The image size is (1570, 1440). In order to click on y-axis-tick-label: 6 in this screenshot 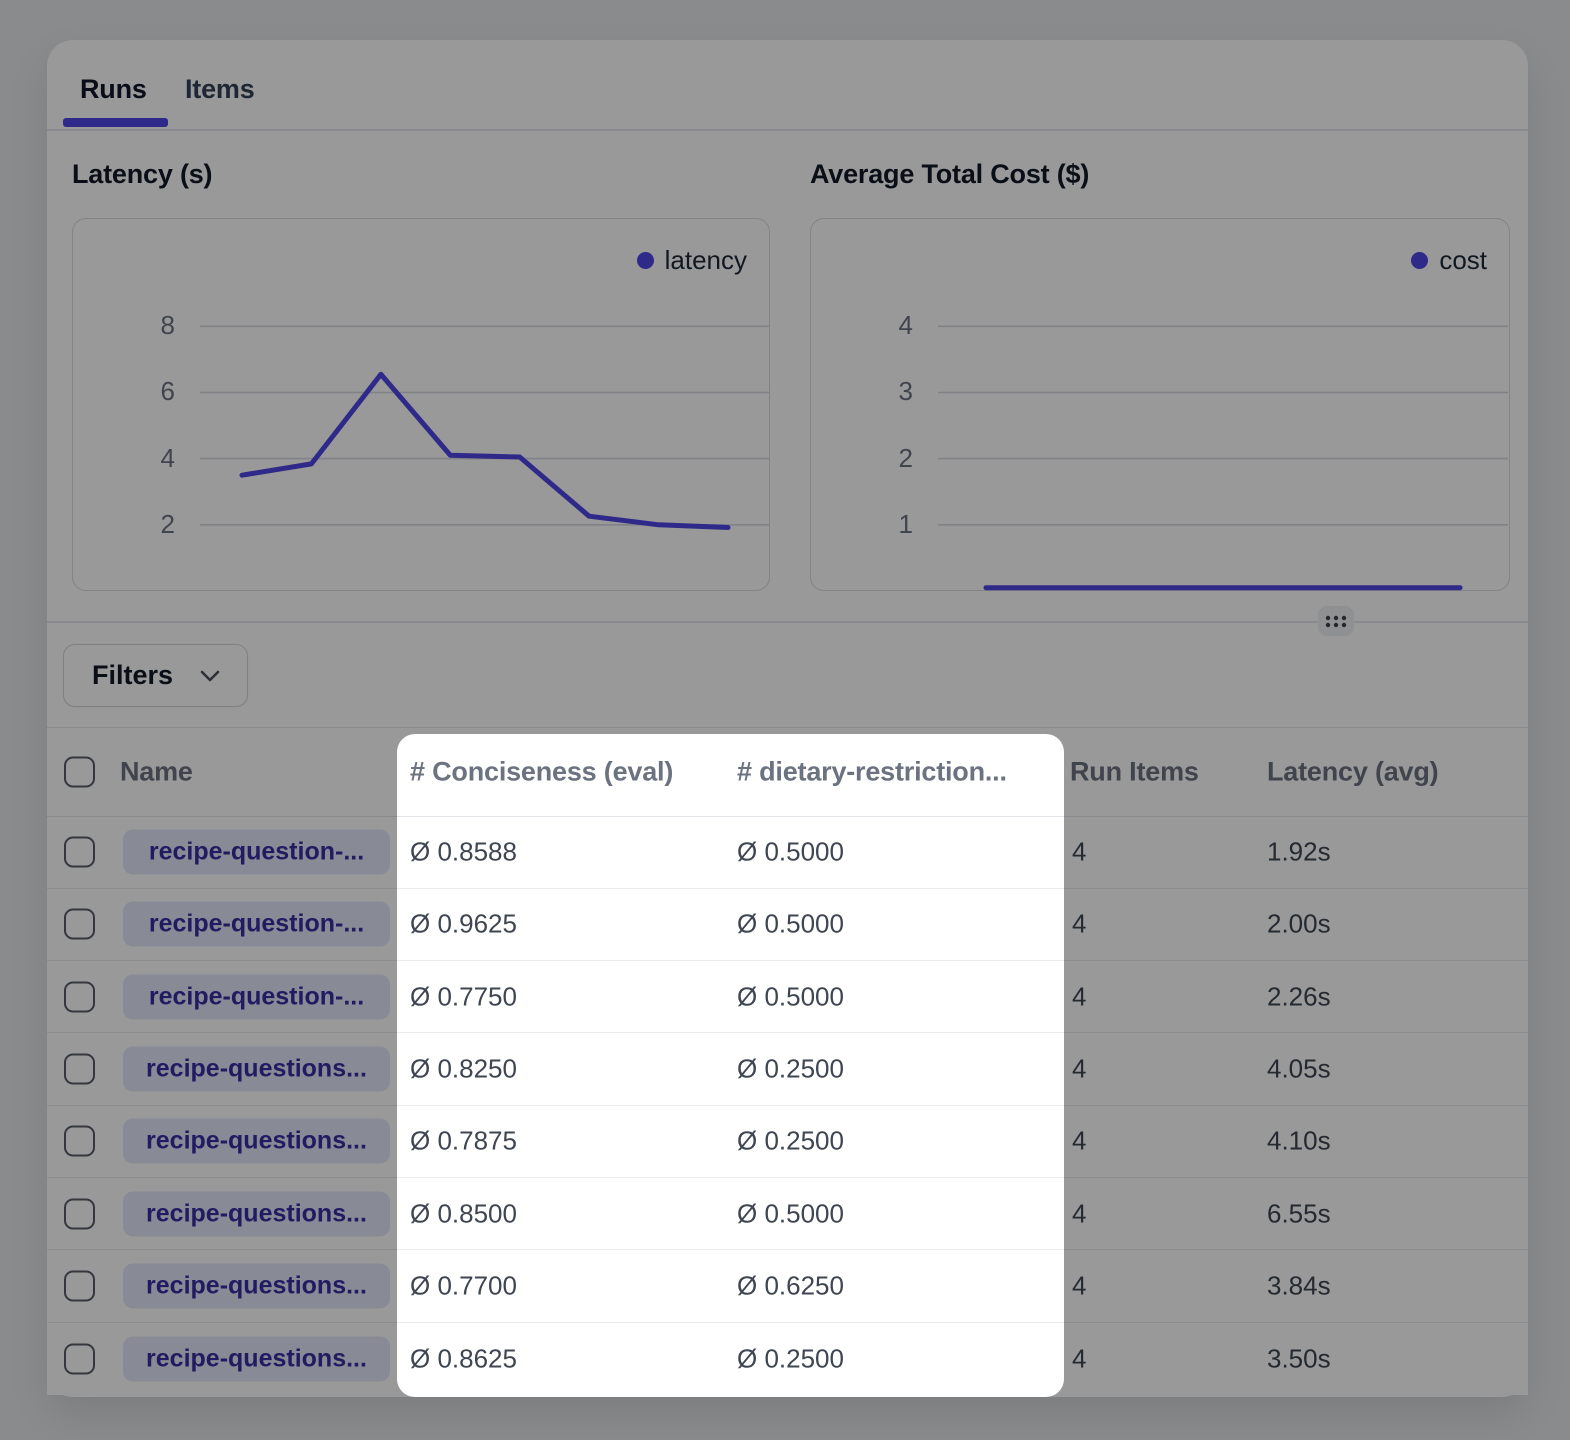, I will do `click(167, 391)`.